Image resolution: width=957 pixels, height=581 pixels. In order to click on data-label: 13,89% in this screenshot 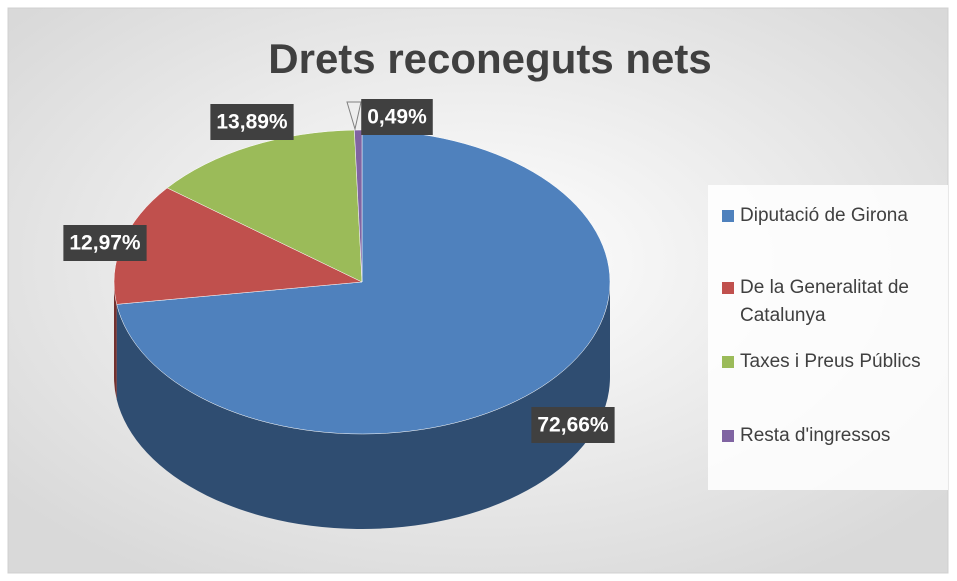, I will do `click(252, 122)`.